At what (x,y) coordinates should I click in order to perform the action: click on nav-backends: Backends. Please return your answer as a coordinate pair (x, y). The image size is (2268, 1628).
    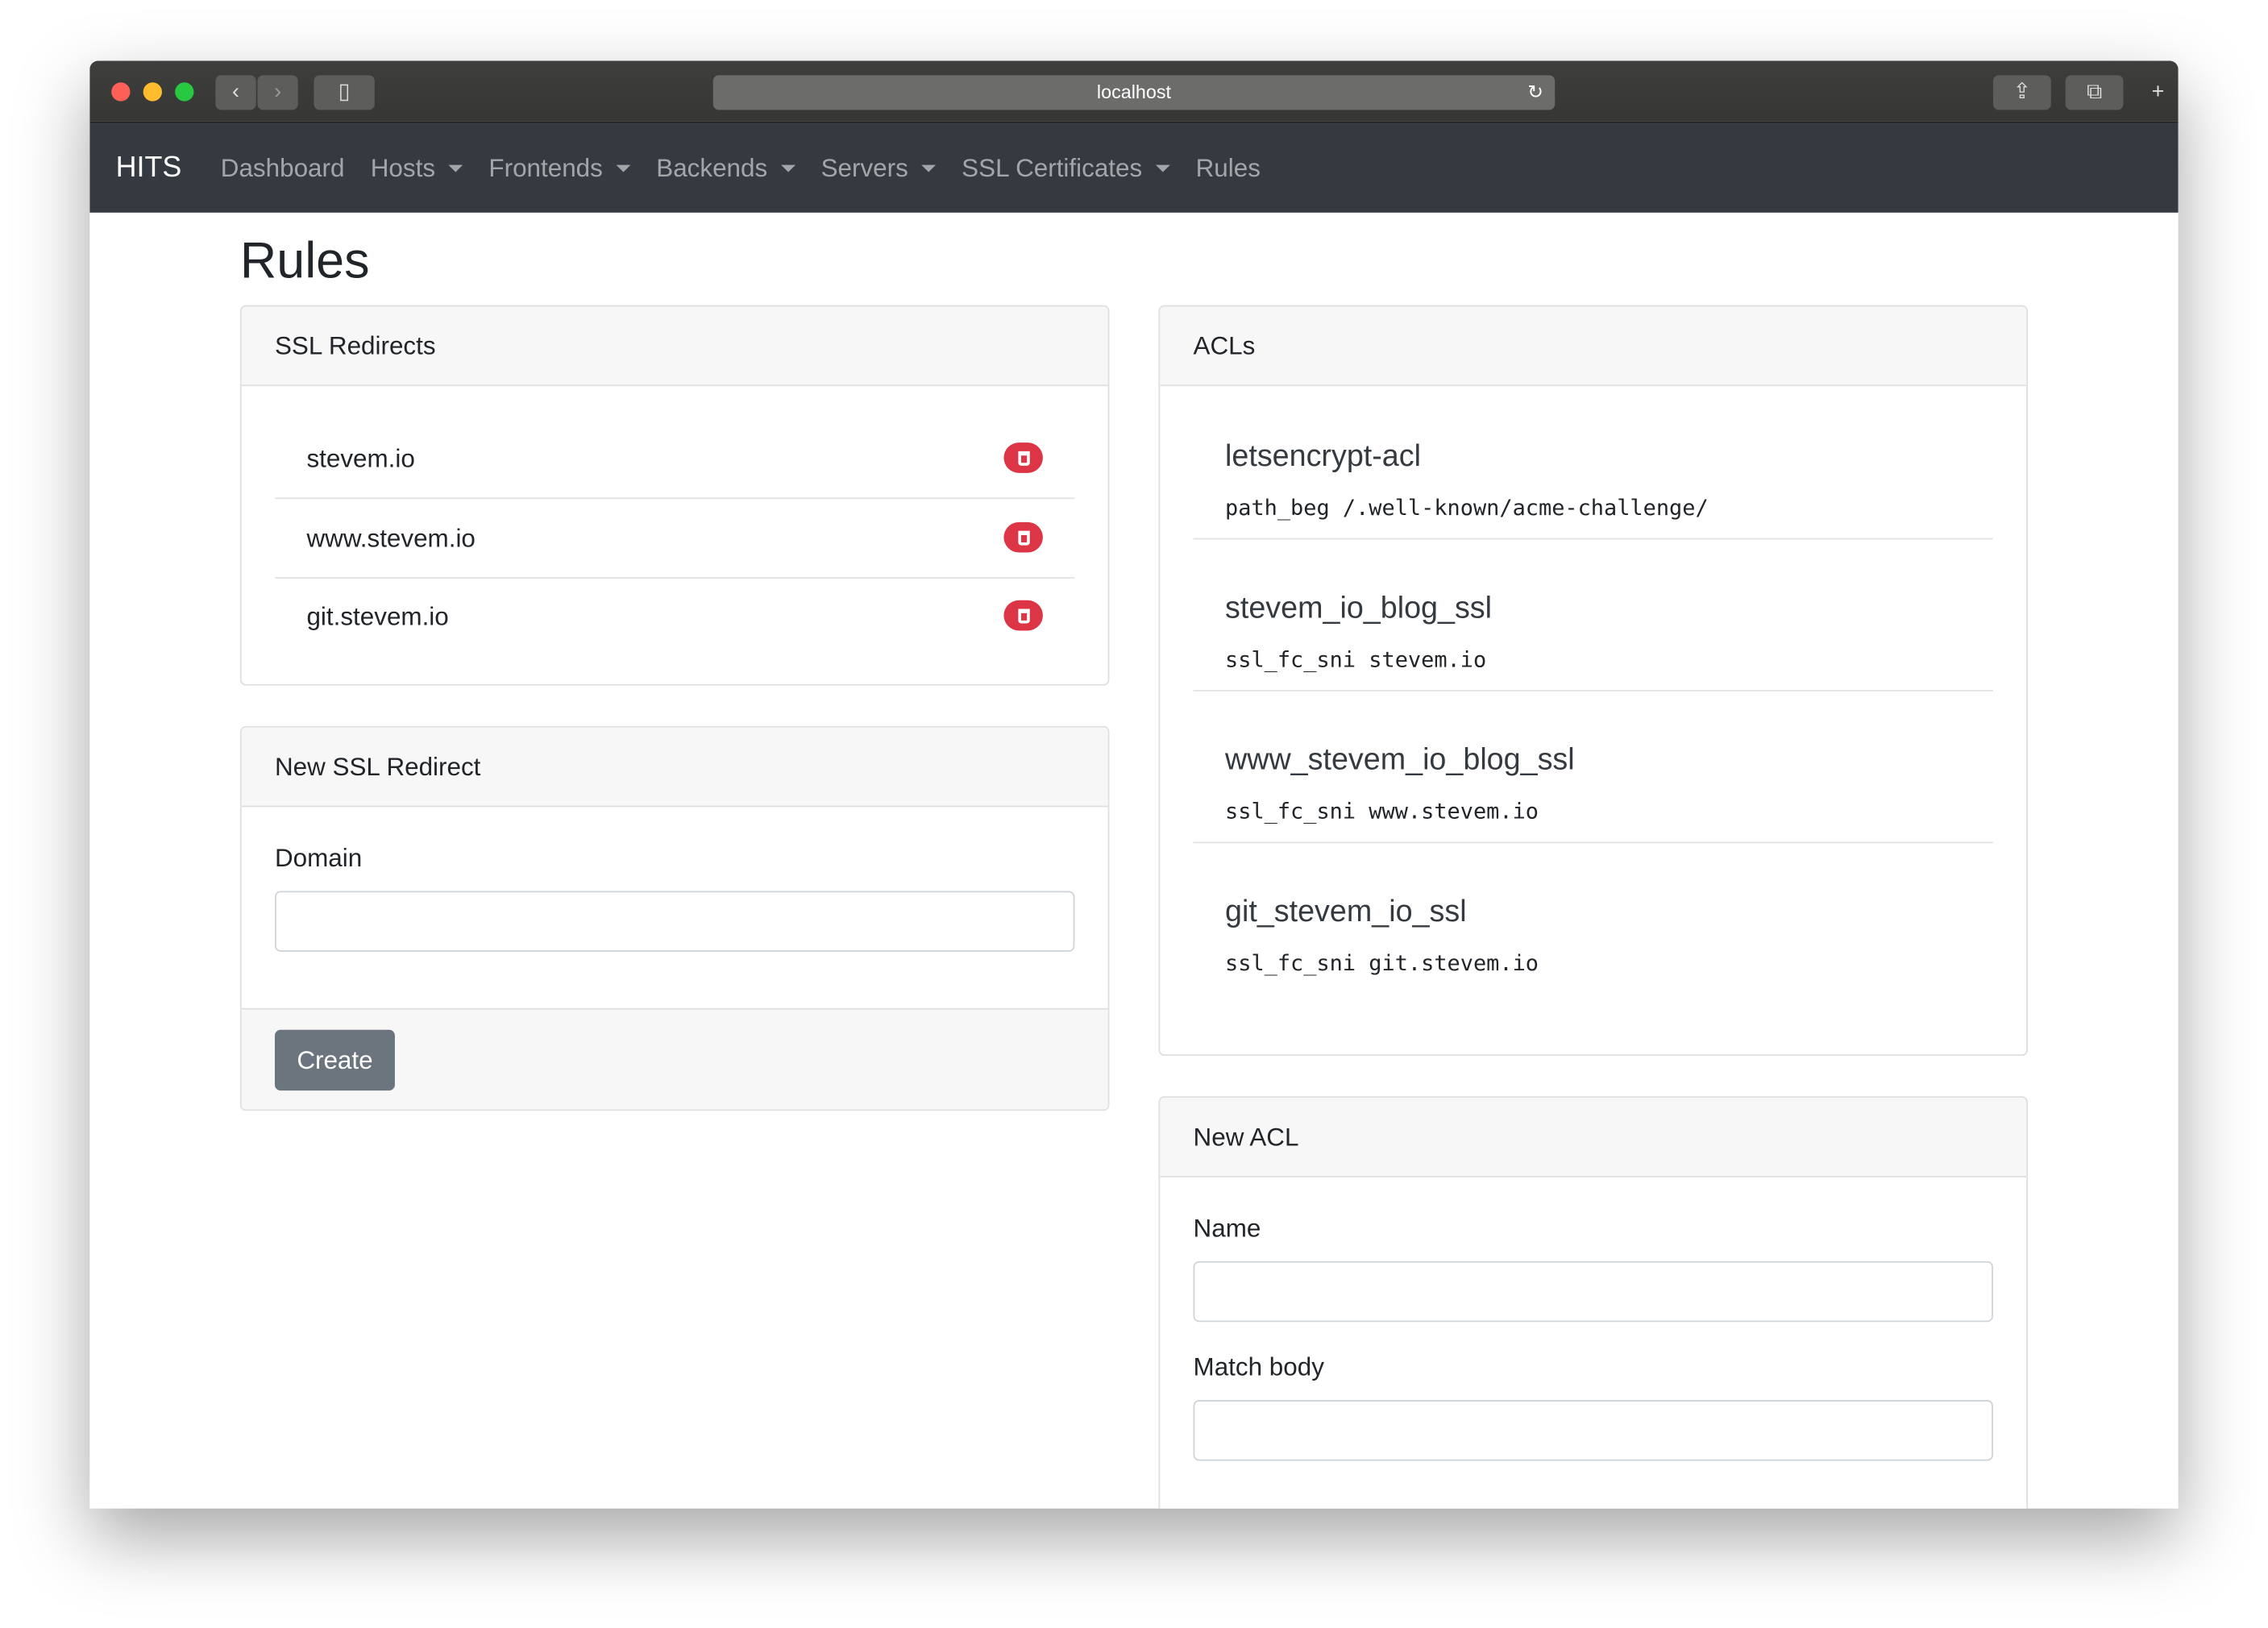
    Looking at the image, I should click on (725, 168).